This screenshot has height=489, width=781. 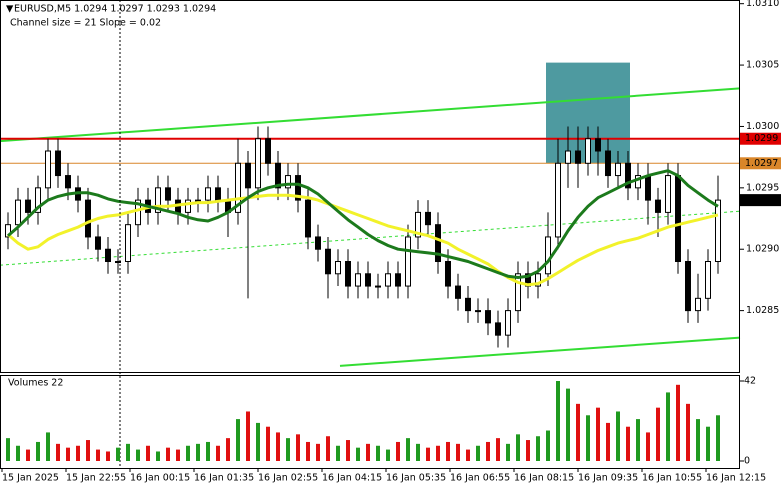 I want to click on x-tick-label: 16 Jan 00:15, so click(x=160, y=478).